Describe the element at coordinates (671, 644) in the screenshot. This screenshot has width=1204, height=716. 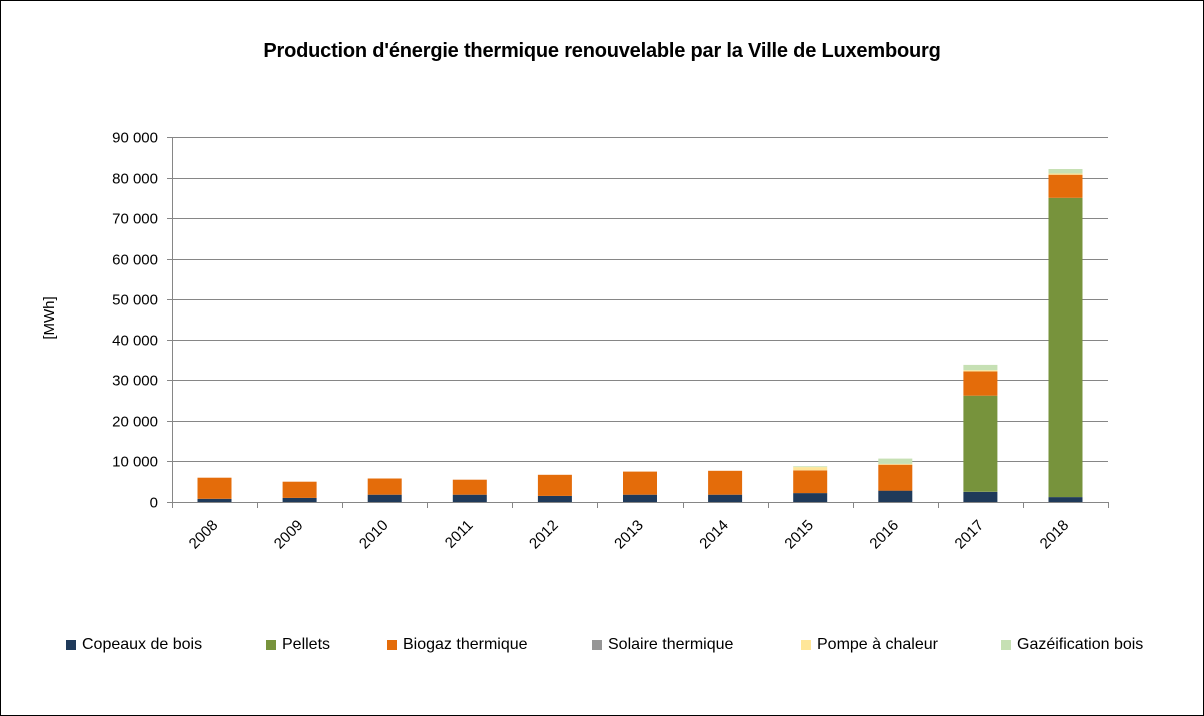
I see `legend-label: Solaire thermique` at that location.